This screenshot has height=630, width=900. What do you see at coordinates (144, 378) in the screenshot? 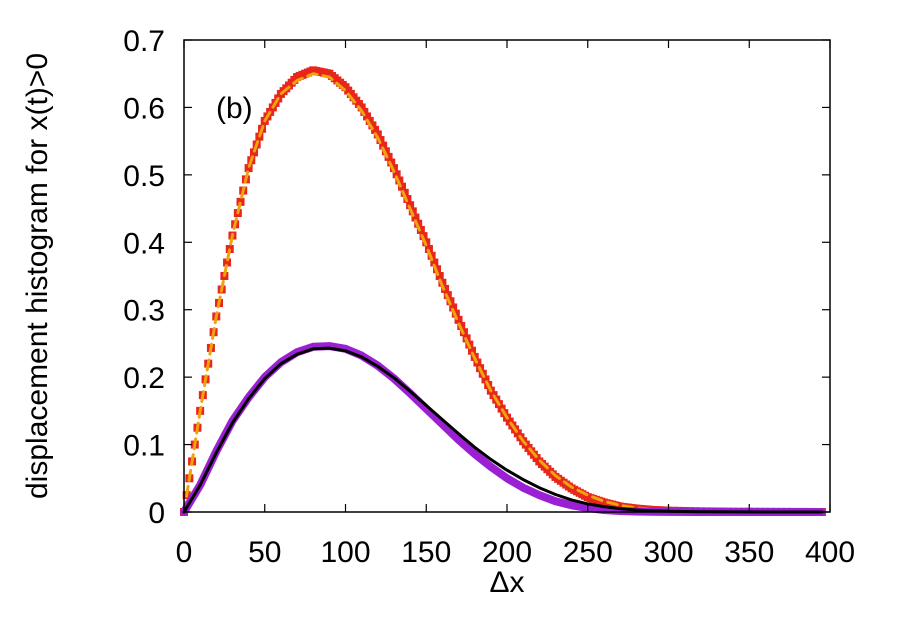
I see `y-tick-label: 0.2` at bounding box center [144, 378].